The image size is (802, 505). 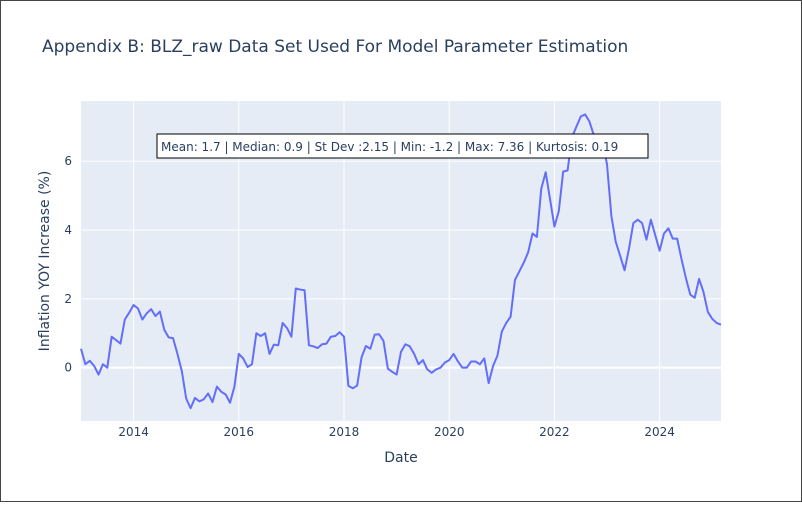 What do you see at coordinates (68, 161) in the screenshot?
I see `y-tick-label: 6` at bounding box center [68, 161].